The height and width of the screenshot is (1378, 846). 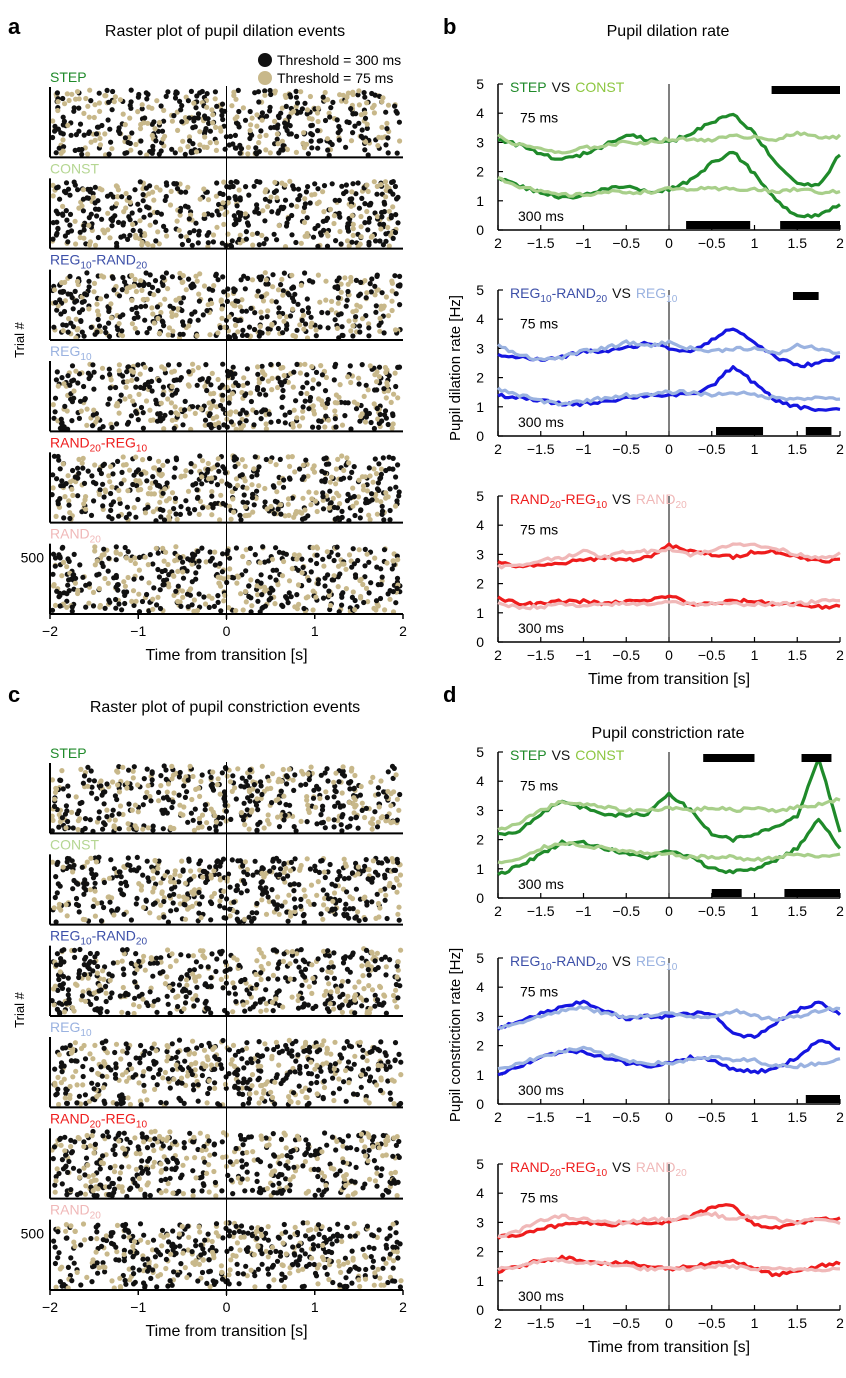 What do you see at coordinates (96, 448) in the screenshot?
I see `raster-a-label-4-sub1: 20` at bounding box center [96, 448].